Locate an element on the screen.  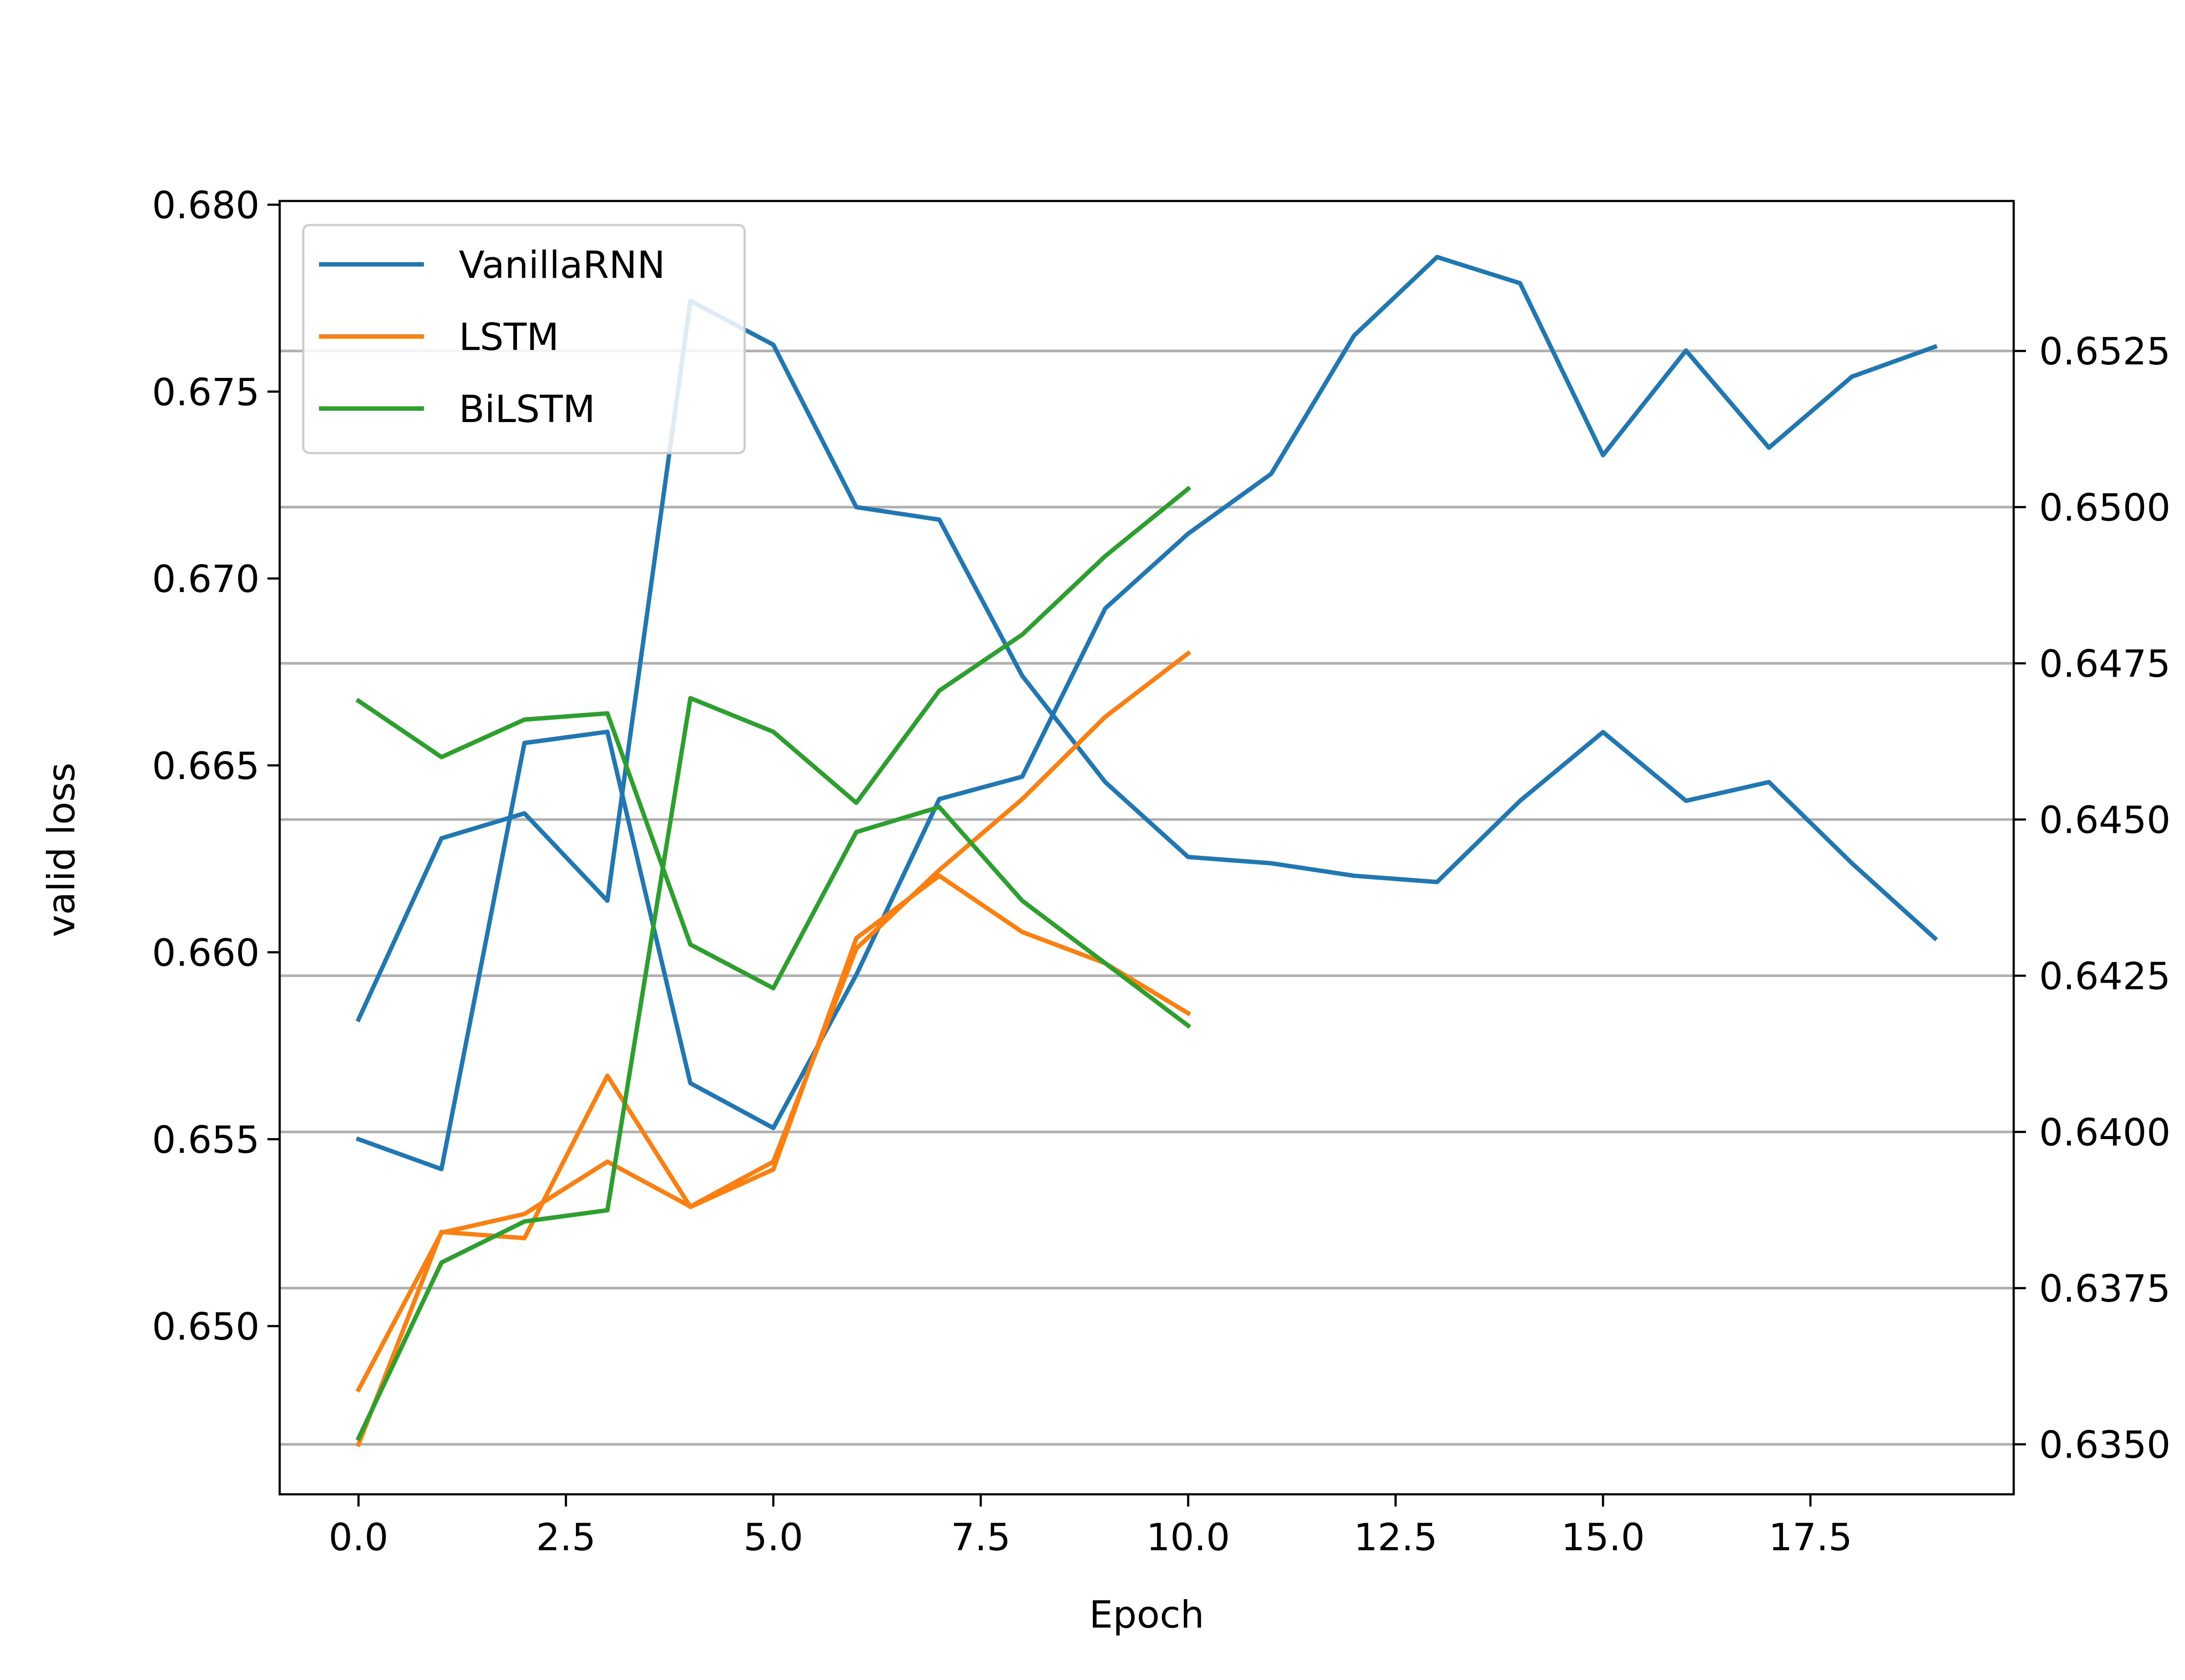
legend-label: VanillaRNN is located at coordinates (562, 265).